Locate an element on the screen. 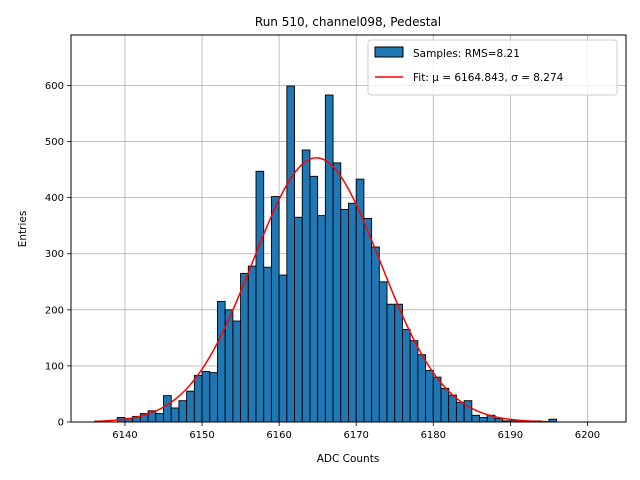  y-tick-label: 200 is located at coordinates (54, 310).